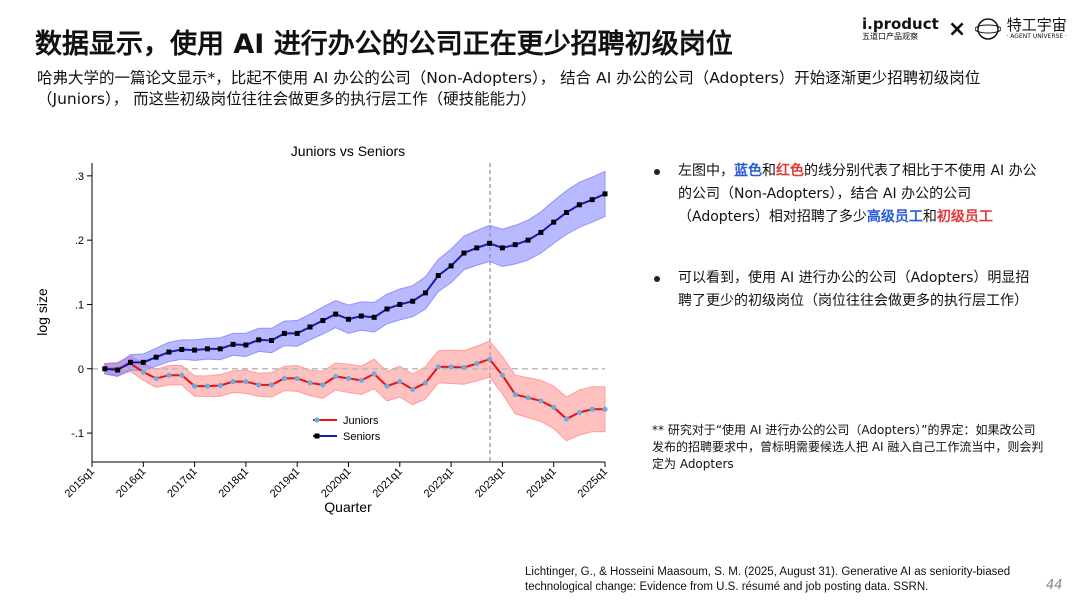 The width and height of the screenshot is (1080, 604). I want to click on bullet-text: 和, so click(929, 217).